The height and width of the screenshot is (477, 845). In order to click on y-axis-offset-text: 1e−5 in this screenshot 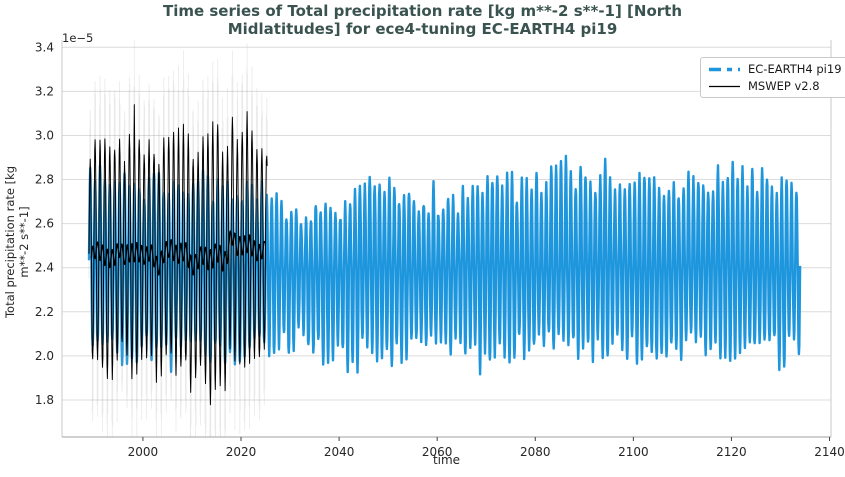, I will do `click(78, 38)`.